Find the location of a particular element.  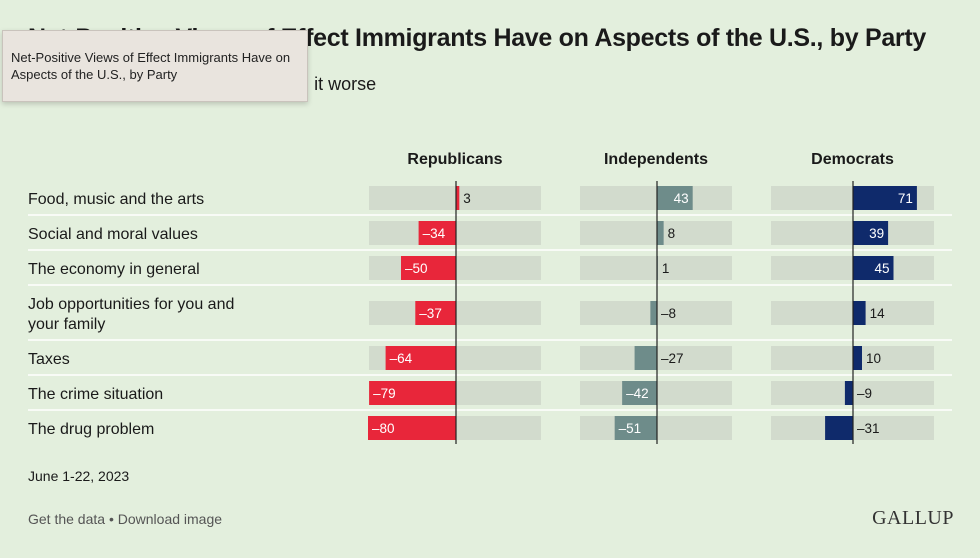

data-label: 1 is located at coordinates (666, 268).